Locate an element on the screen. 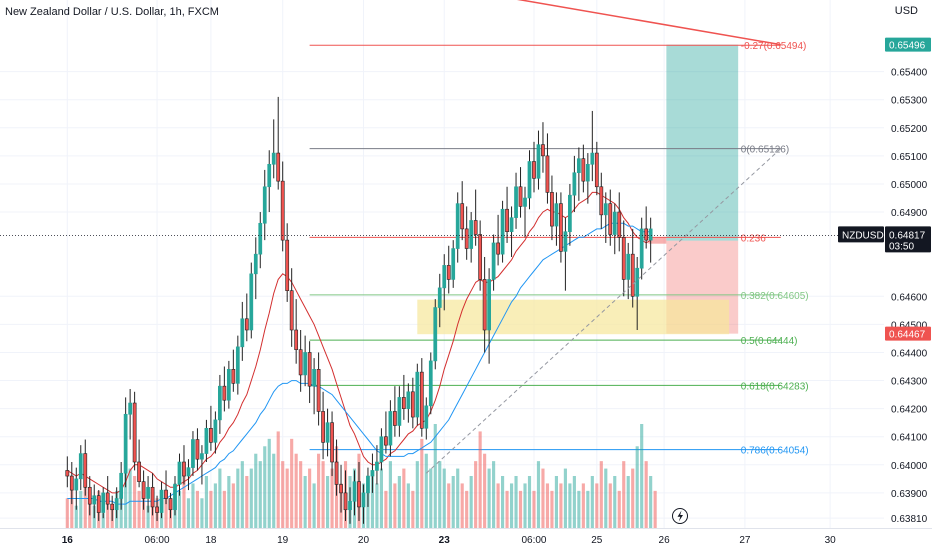 This screenshot has width=932, height=550. price-tick-label: 0.65000 is located at coordinates (909, 185).